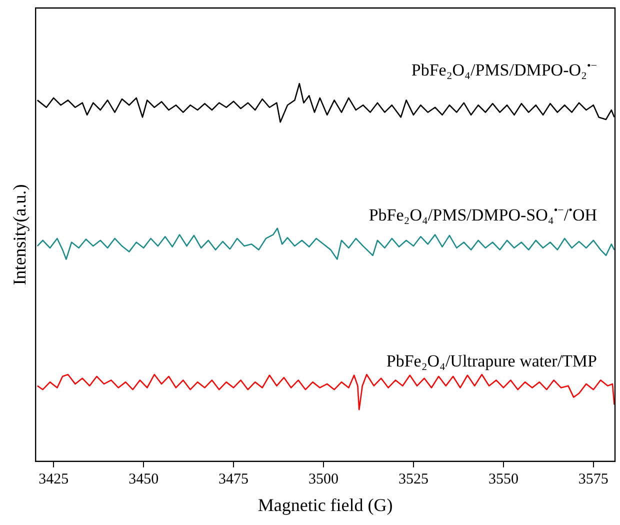 This screenshot has height=525, width=620. What do you see at coordinates (143, 479) in the screenshot?
I see `x-tick-label: 3450` at bounding box center [143, 479].